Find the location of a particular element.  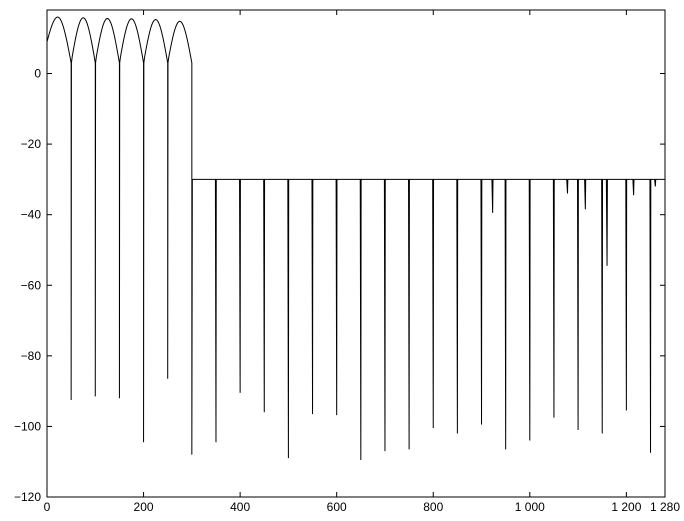

y-tick-label: −120 is located at coordinates (27, 497).